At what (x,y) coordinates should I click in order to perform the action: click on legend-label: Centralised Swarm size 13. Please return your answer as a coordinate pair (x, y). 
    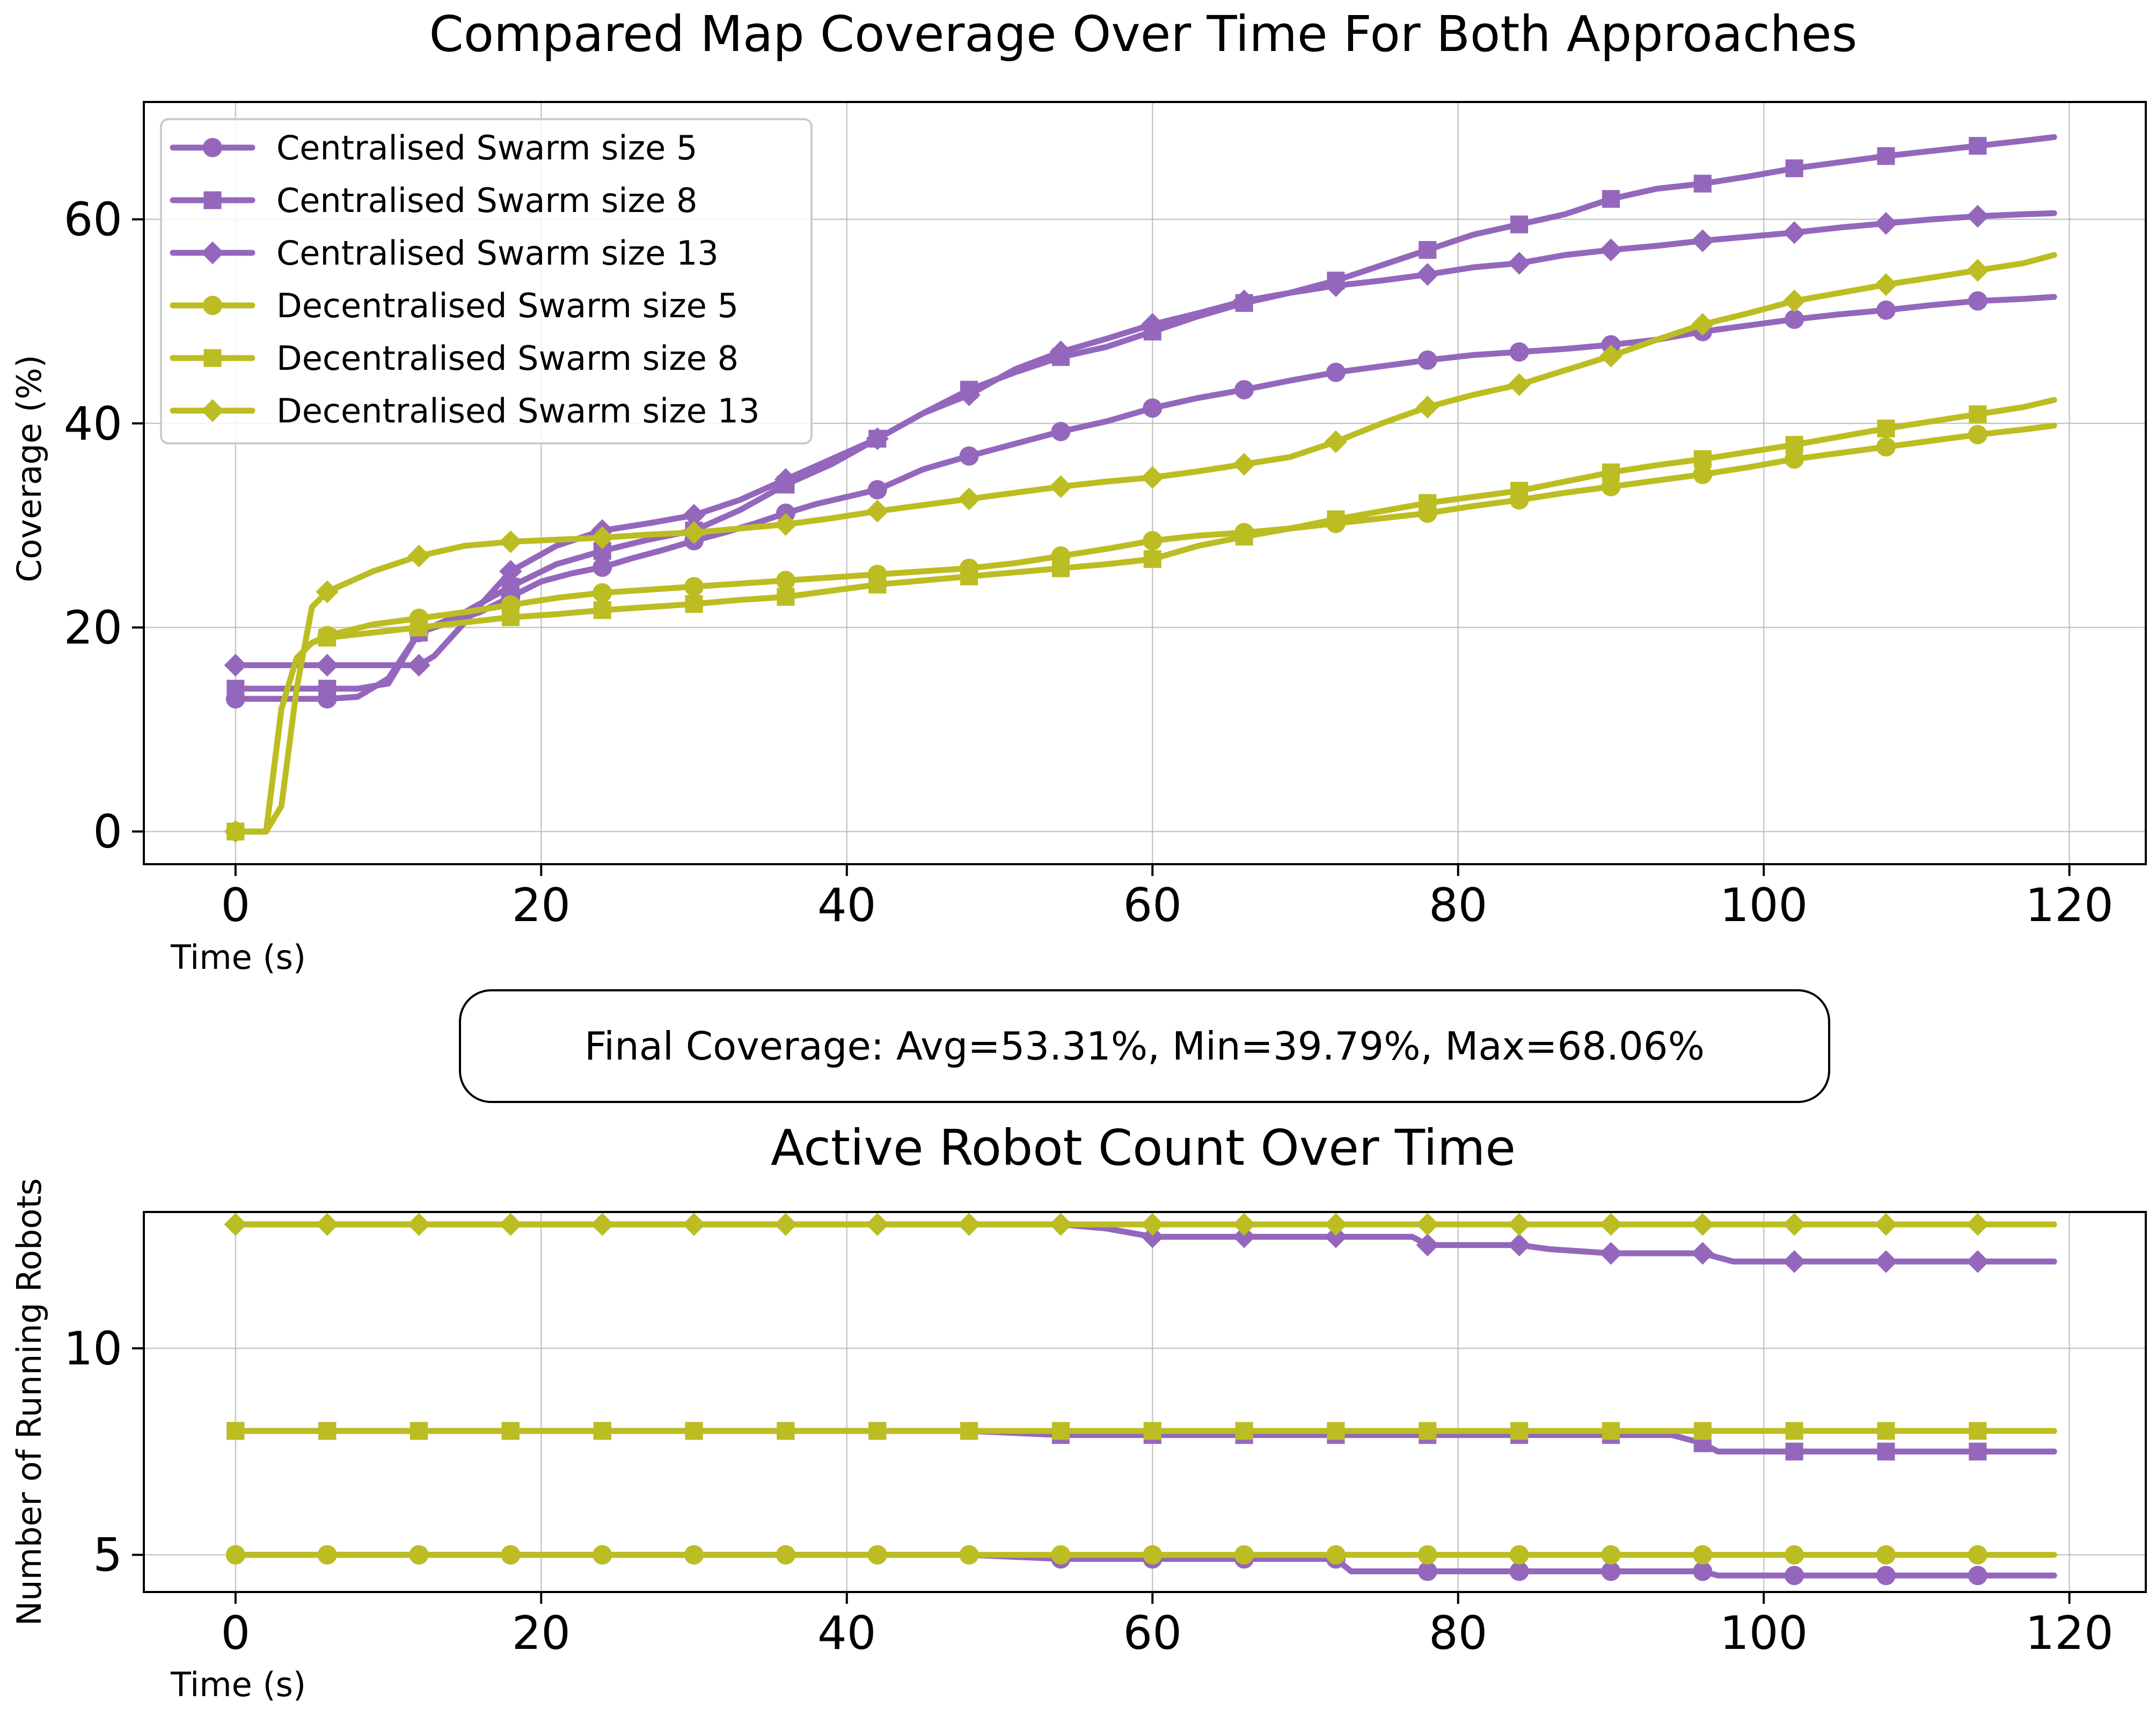
    Looking at the image, I should click on (498, 253).